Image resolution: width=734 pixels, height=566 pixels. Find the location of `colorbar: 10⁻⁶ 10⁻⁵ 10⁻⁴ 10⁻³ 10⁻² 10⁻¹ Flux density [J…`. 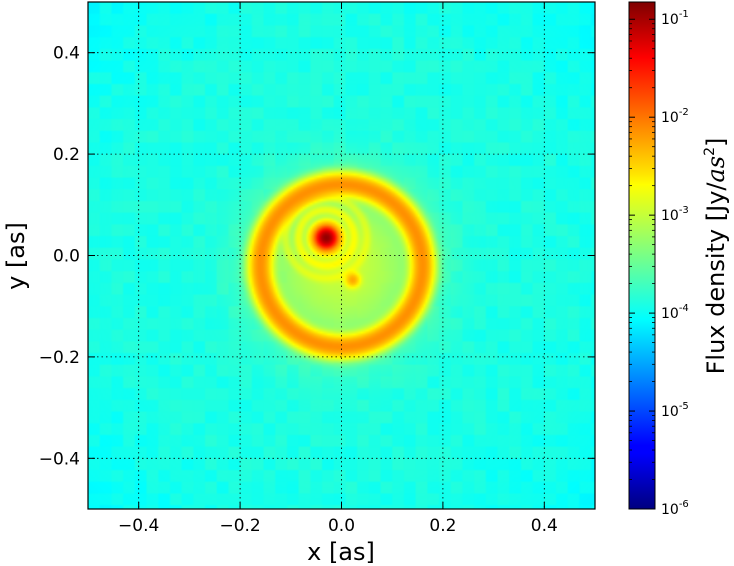

colorbar: 10⁻⁶ 10⁻⁵ 10⁻⁴ 10⁻³ 10⁻² 10⁻¹ Flux density [J… is located at coordinates (679, 259).